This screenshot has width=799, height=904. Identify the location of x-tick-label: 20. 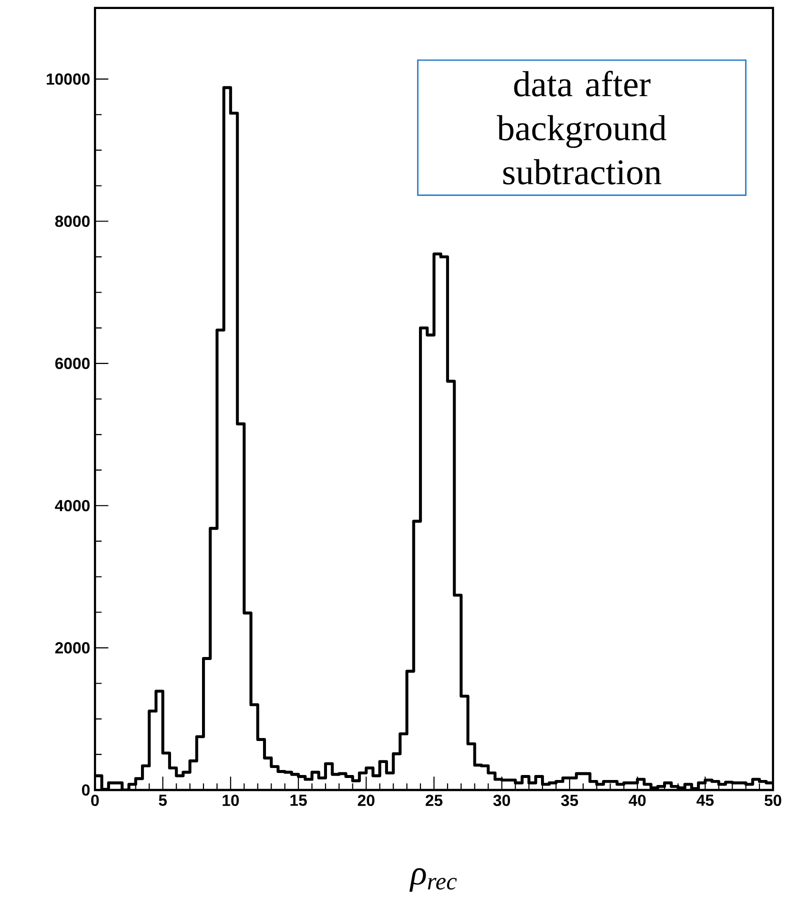
(366, 800).